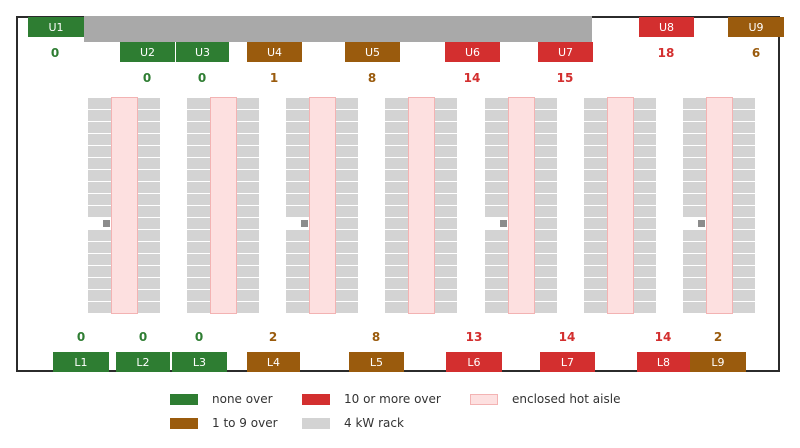 This screenshot has height=448, width=800. Describe the element at coordinates (81, 362) in the screenshot. I see `lower-unit-l1: L1` at that location.